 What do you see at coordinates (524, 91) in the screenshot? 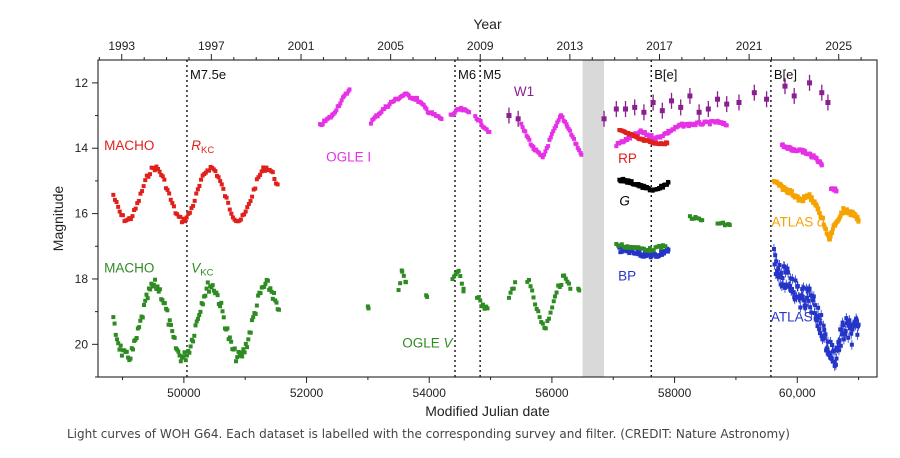
I see `label-w1: W1` at bounding box center [524, 91].